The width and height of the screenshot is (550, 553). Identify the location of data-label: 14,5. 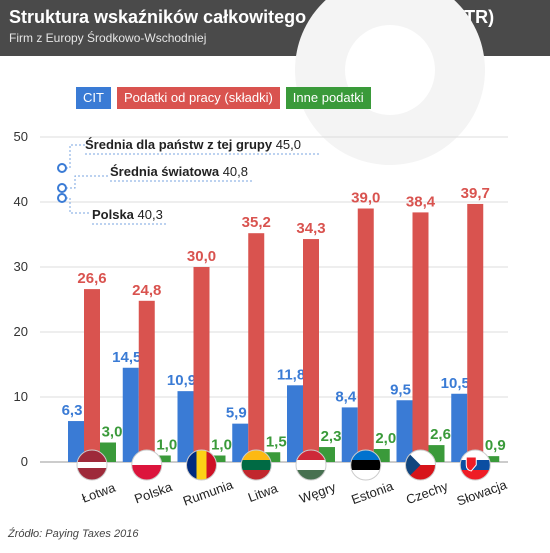
(126, 357).